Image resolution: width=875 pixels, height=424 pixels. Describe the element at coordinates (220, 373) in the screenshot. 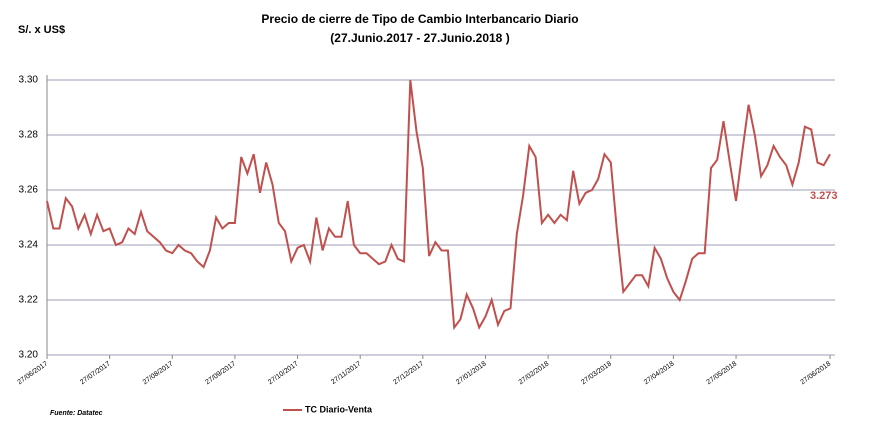

I see `x-tick-label: 27/09/2017` at that location.